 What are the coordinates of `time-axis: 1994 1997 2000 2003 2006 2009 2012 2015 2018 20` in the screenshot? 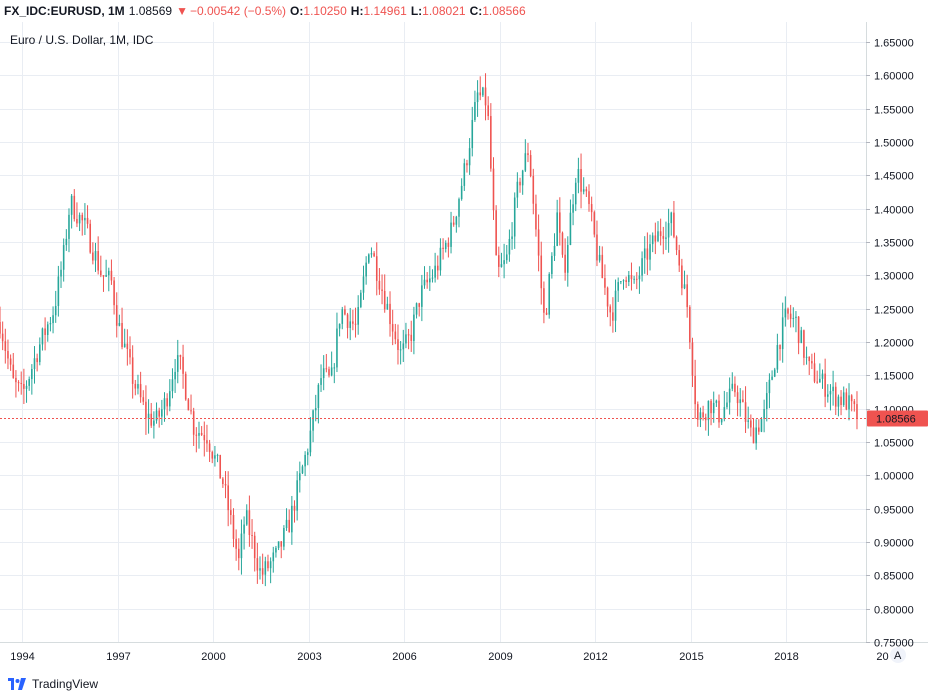 It's located at (449, 657).